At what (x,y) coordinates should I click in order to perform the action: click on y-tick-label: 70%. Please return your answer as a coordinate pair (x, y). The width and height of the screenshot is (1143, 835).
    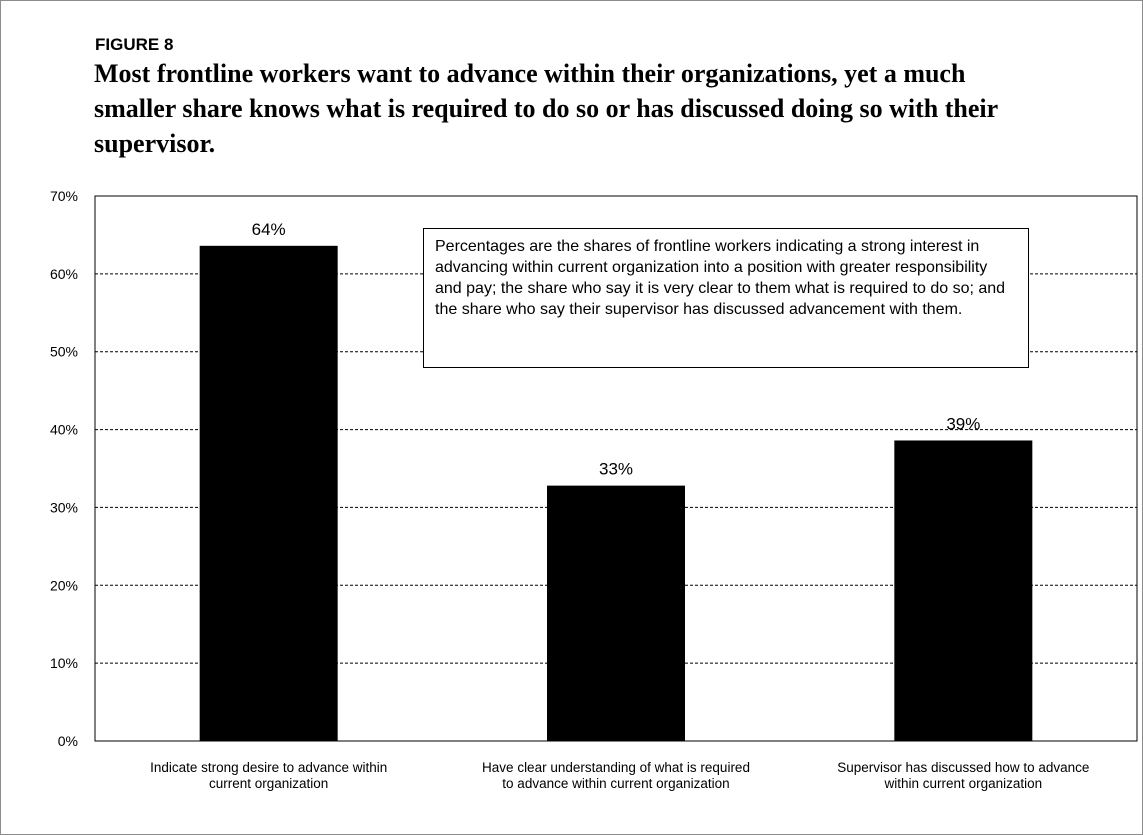
    Looking at the image, I should click on (64, 196).